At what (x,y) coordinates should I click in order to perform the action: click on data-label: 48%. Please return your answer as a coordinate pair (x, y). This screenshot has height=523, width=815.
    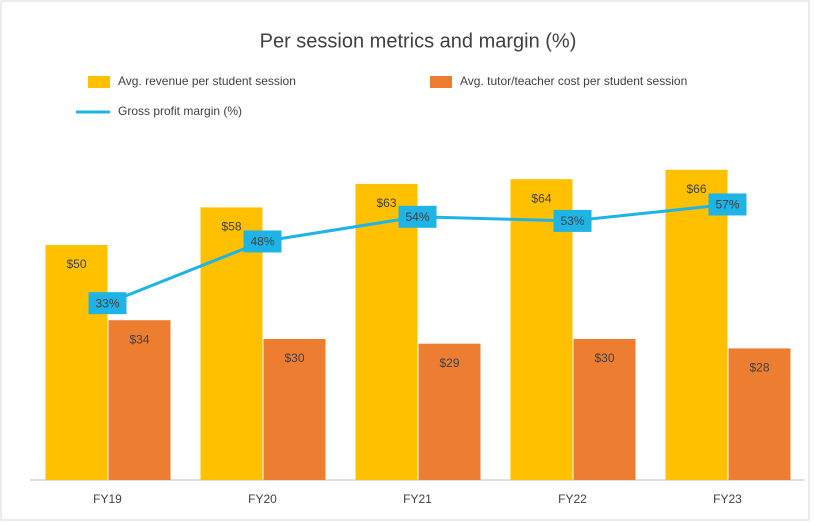
    Looking at the image, I should click on (262, 242).